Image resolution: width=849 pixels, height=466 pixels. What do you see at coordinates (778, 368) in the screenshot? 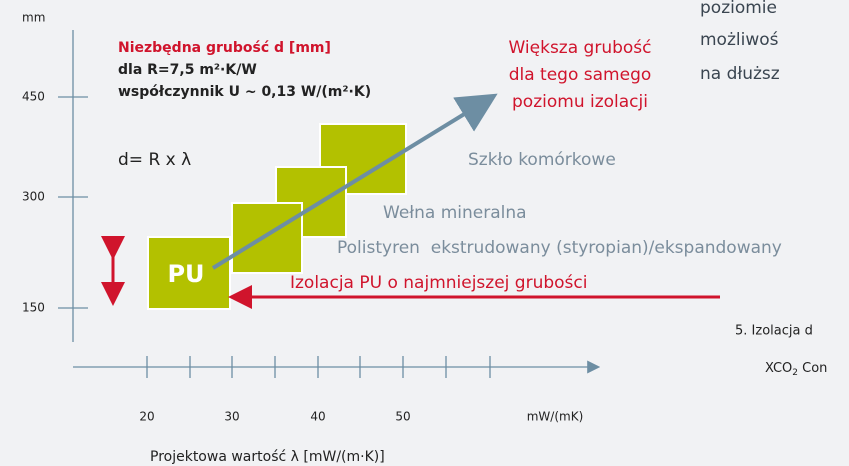
I see `caption-part: XCO` at bounding box center [778, 368].